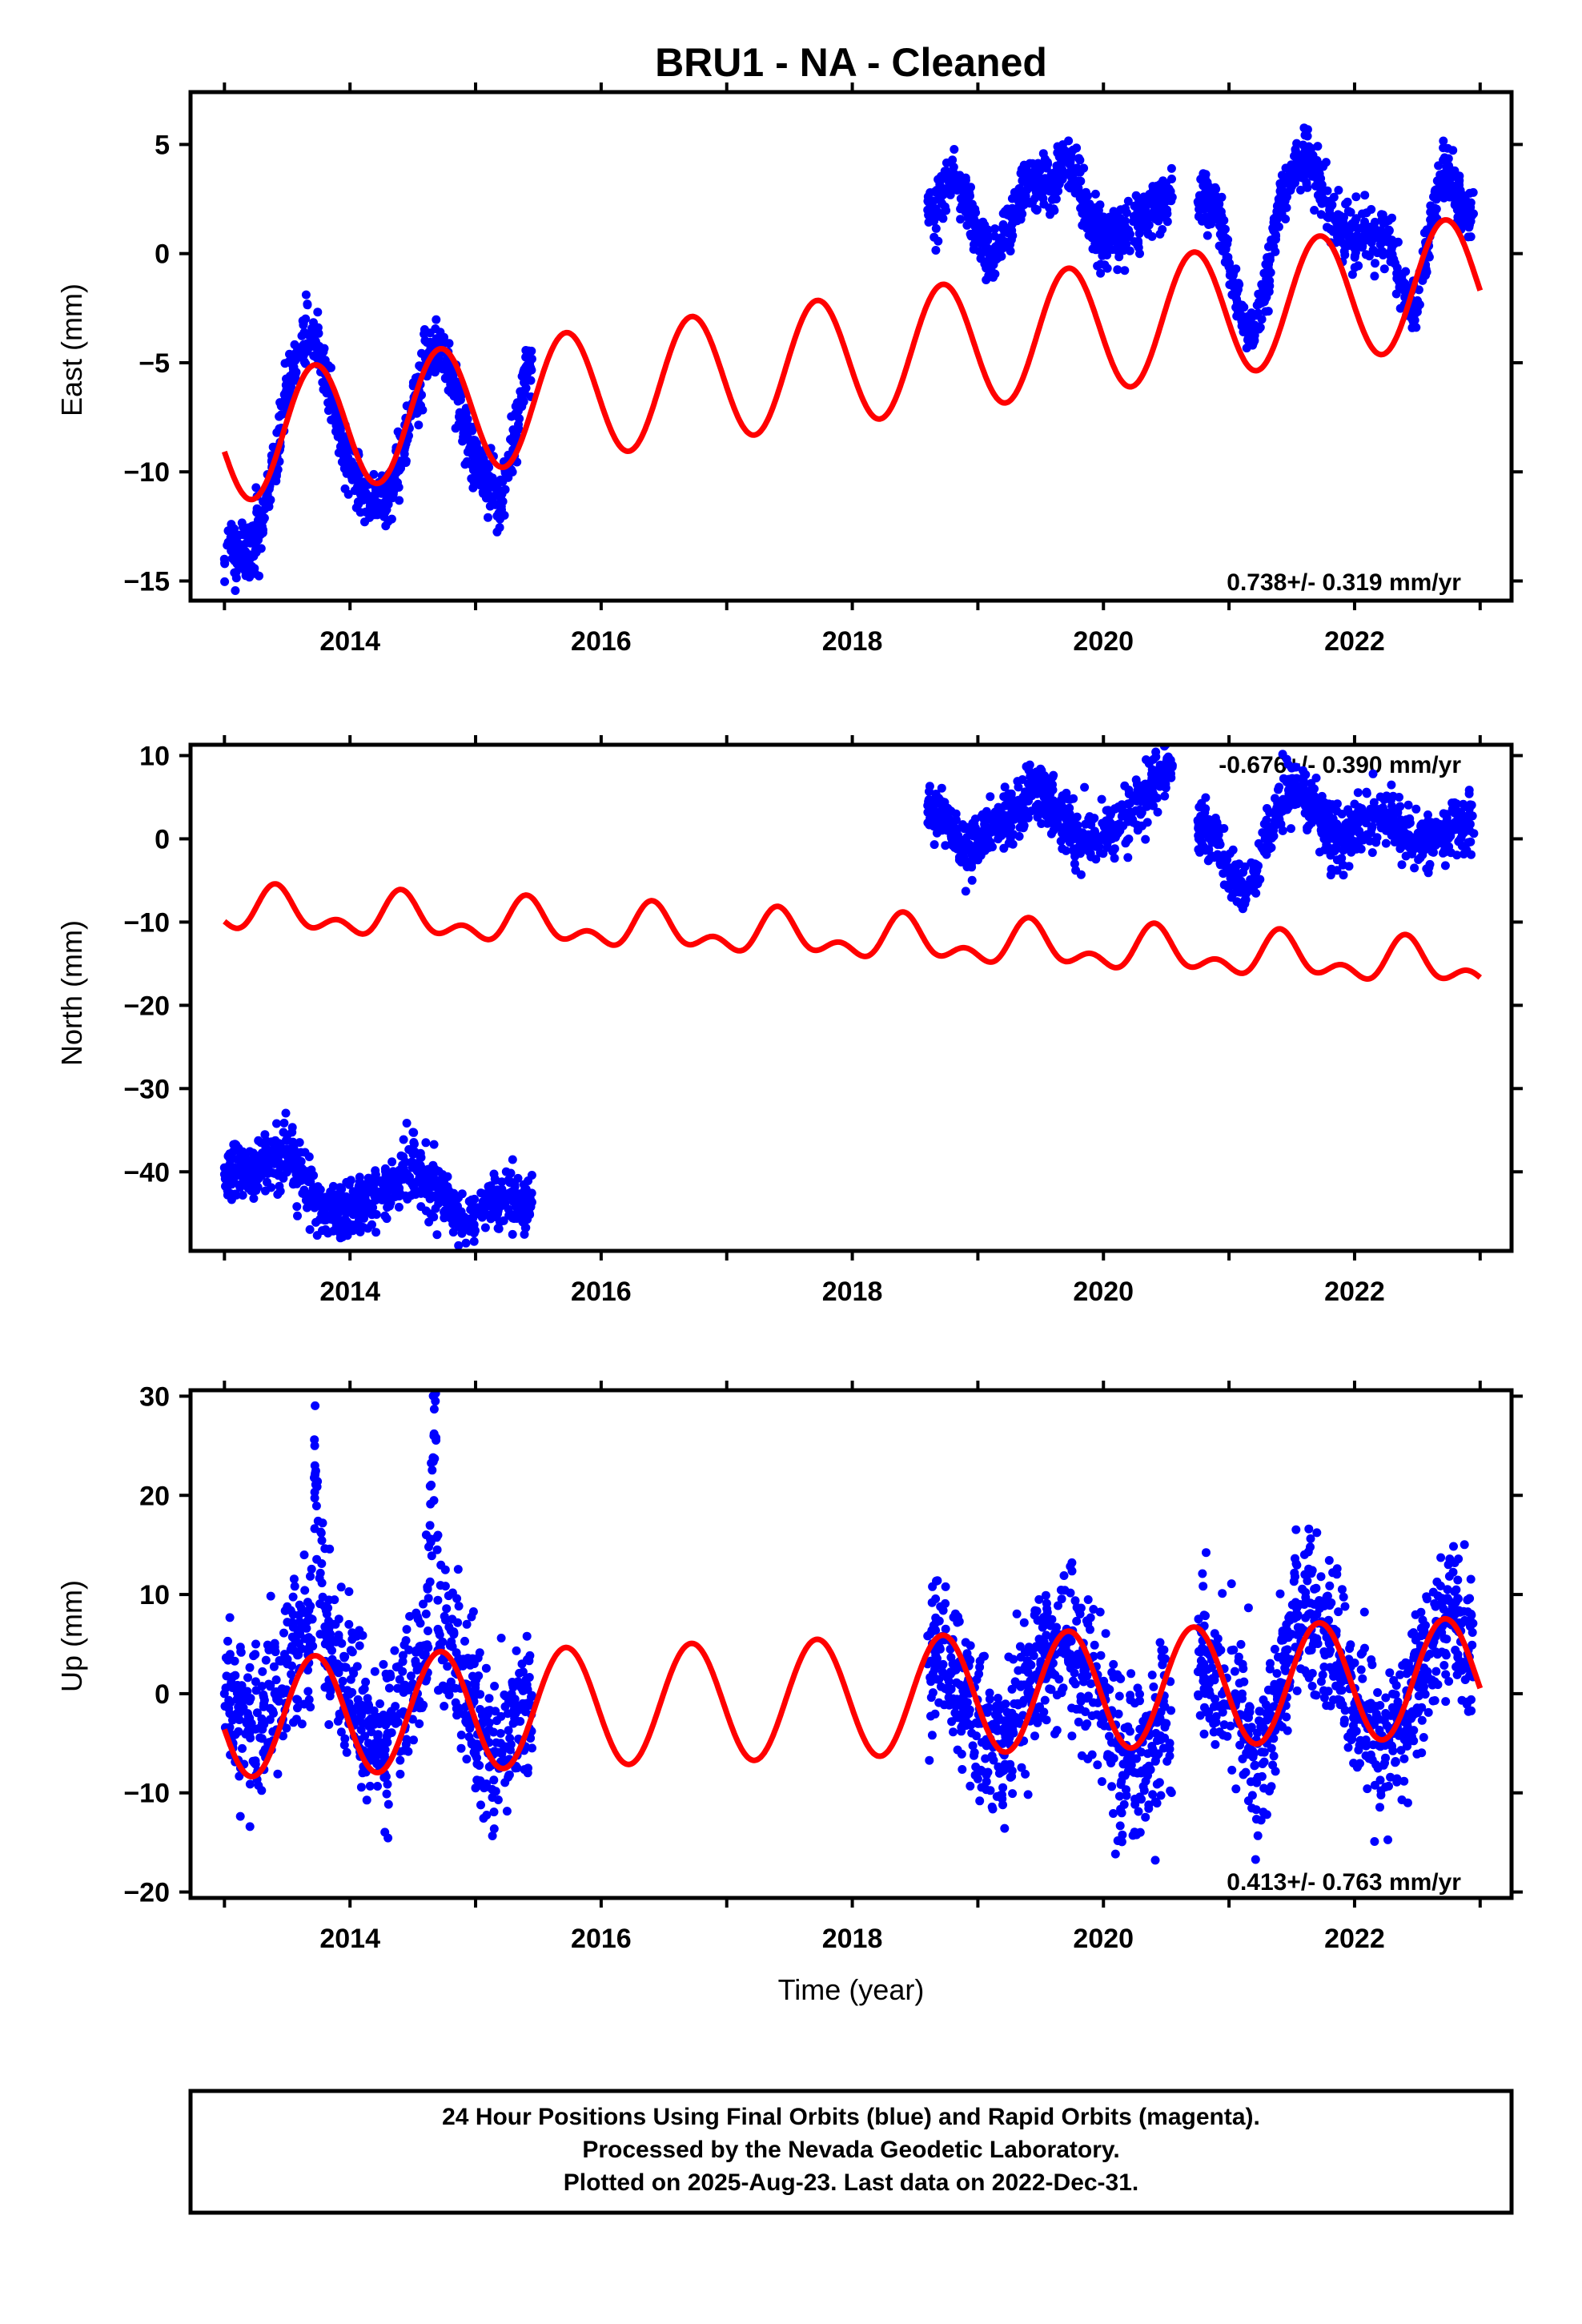 This screenshot has width=1582, height=2324. I want to click on y-tick-label: −20, so click(146, 1006).